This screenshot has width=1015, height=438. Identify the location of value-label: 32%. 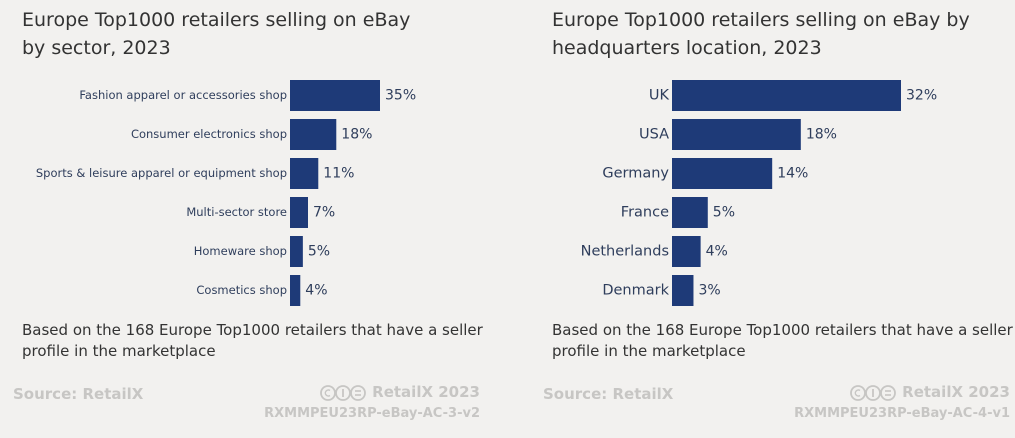
(921, 96).